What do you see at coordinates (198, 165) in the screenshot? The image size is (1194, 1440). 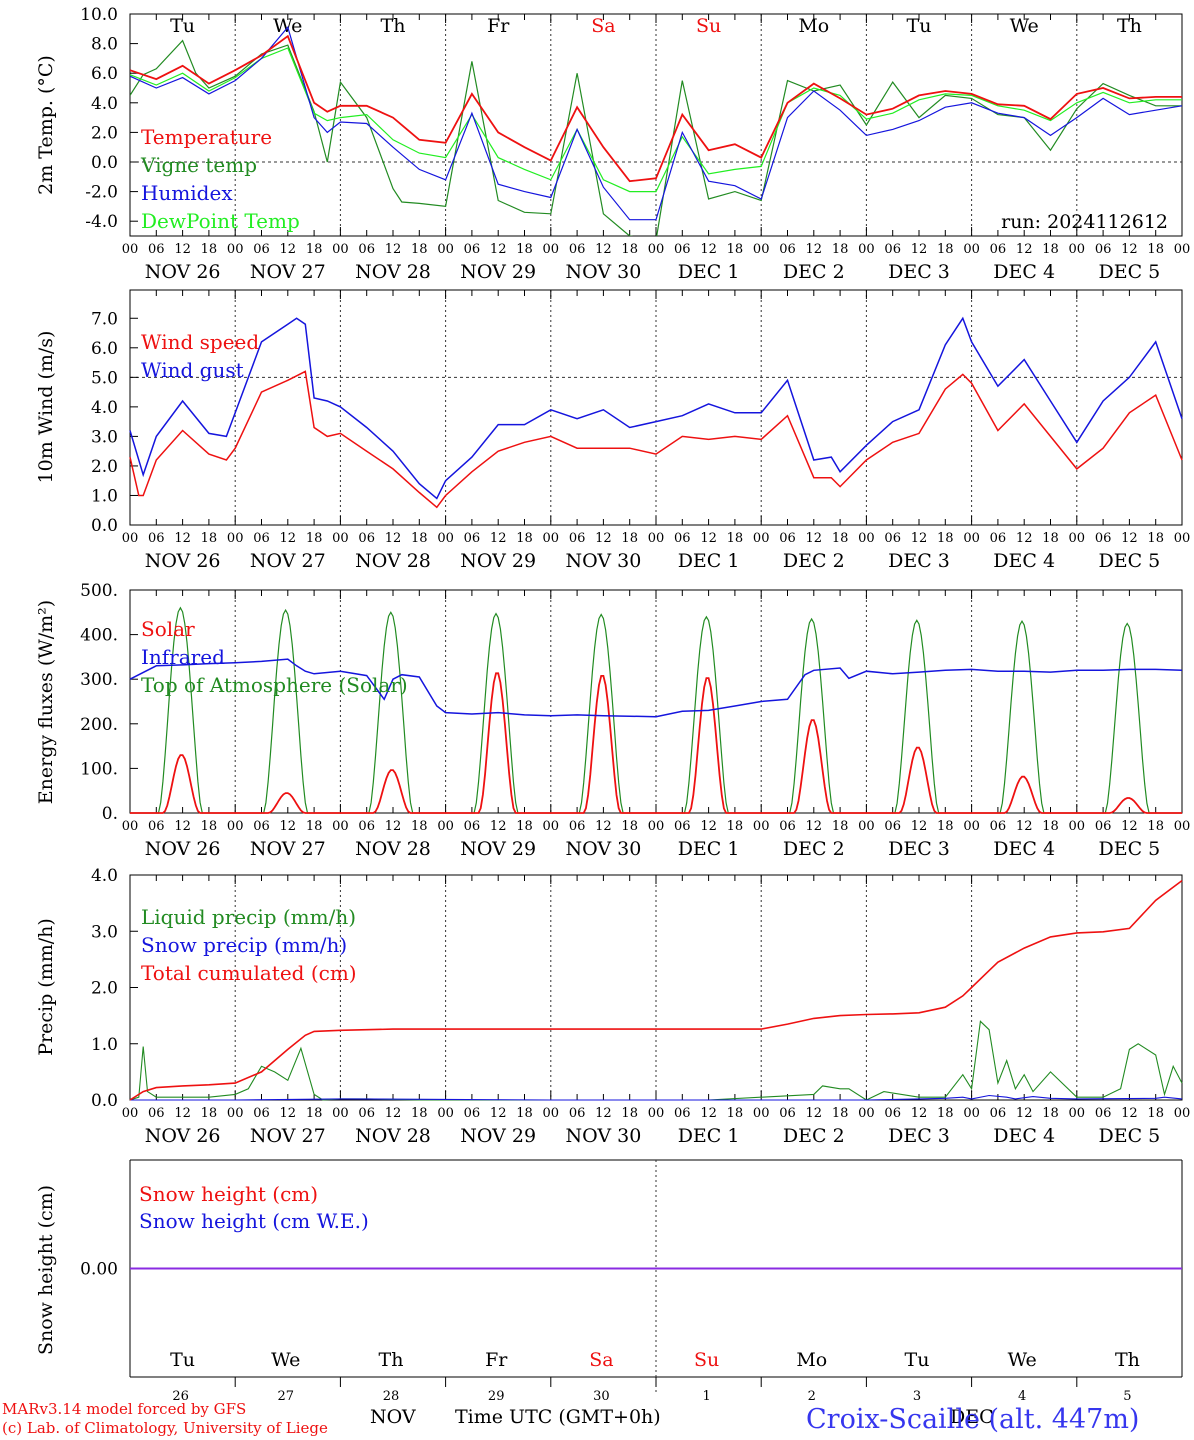 I see `legend-entry: Vigne temp` at bounding box center [198, 165].